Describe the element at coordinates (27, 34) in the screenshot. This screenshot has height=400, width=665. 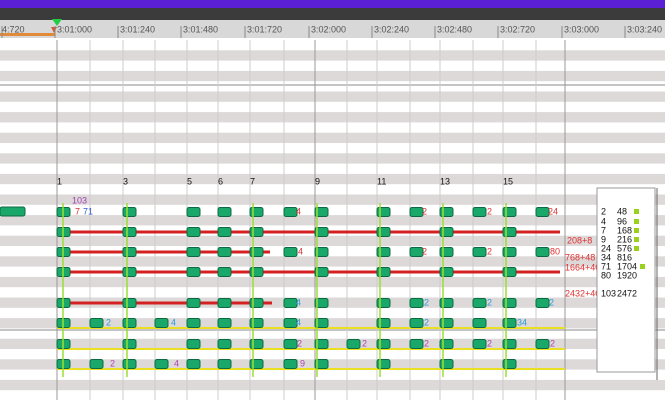
I see `loop-bar` at that location.